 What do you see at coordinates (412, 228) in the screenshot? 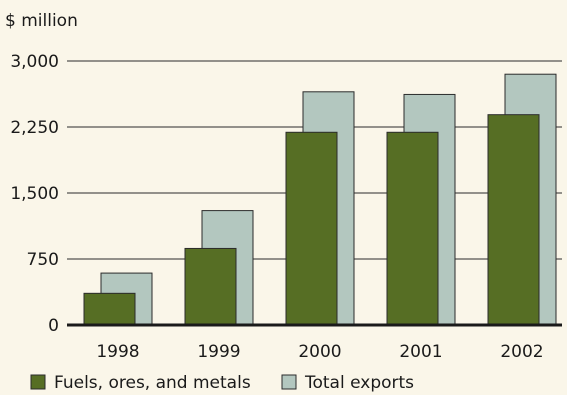
I see `bar-fuels-ores-metals-2001` at bounding box center [412, 228].